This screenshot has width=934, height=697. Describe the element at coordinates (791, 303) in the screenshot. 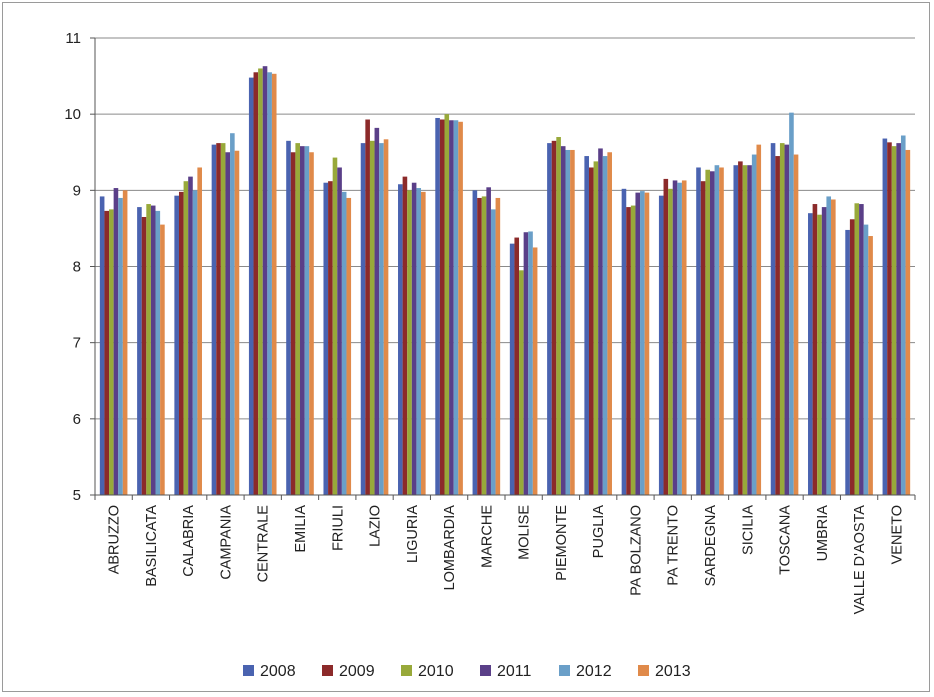

I see `bar-2012-toscana` at that location.